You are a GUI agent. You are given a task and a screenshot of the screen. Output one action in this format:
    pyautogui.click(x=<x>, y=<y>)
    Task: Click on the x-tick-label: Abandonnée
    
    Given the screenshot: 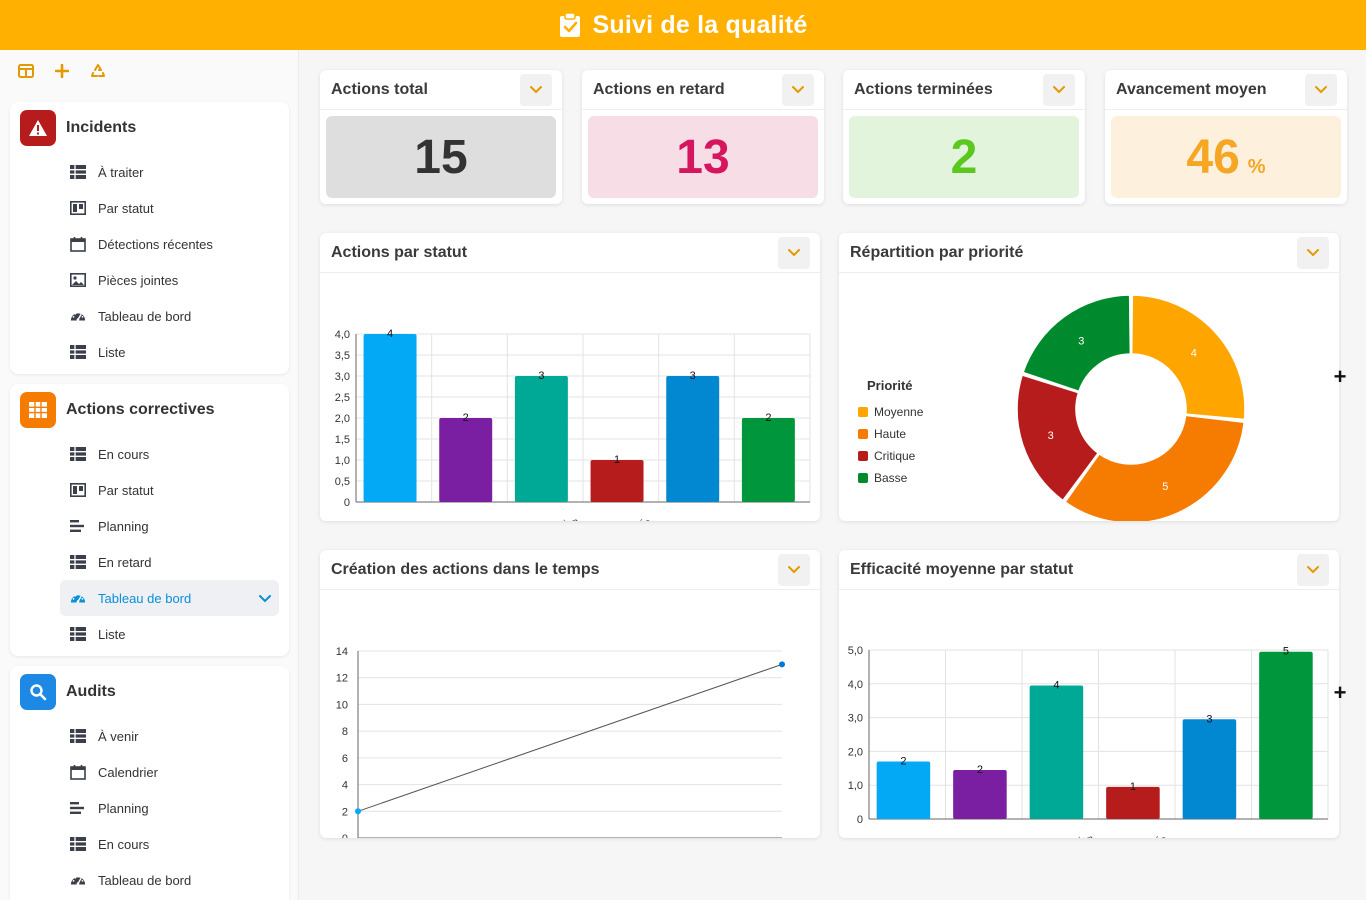 What is the action you would take?
    pyautogui.click(x=620, y=519)
    